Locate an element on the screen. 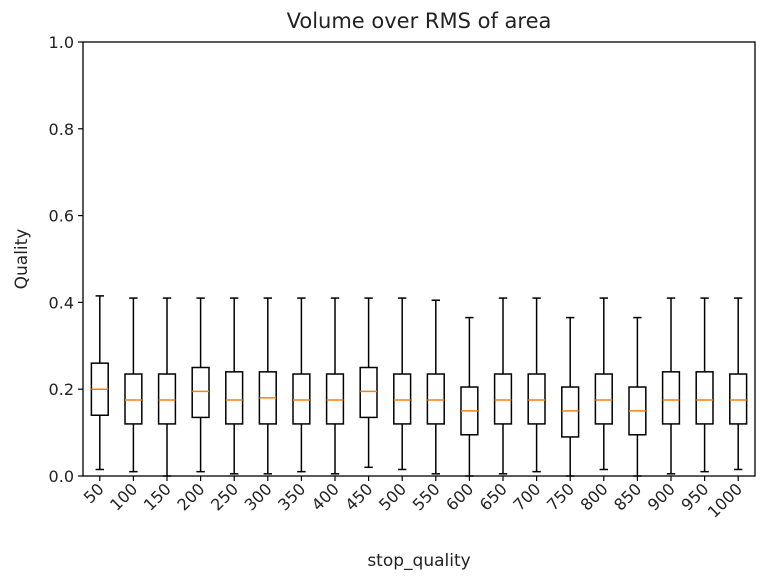  x-tick-label: 100 is located at coordinates (123, 496).